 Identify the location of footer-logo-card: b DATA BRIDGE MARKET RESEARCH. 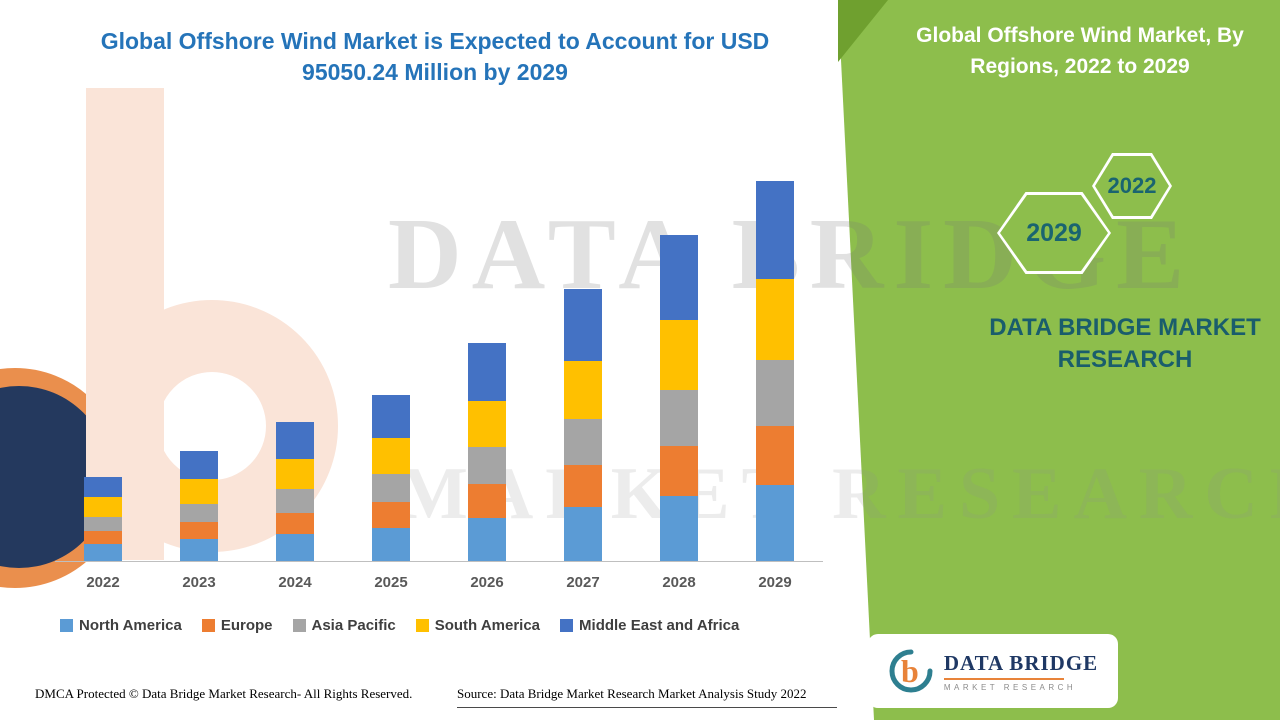
(993, 671).